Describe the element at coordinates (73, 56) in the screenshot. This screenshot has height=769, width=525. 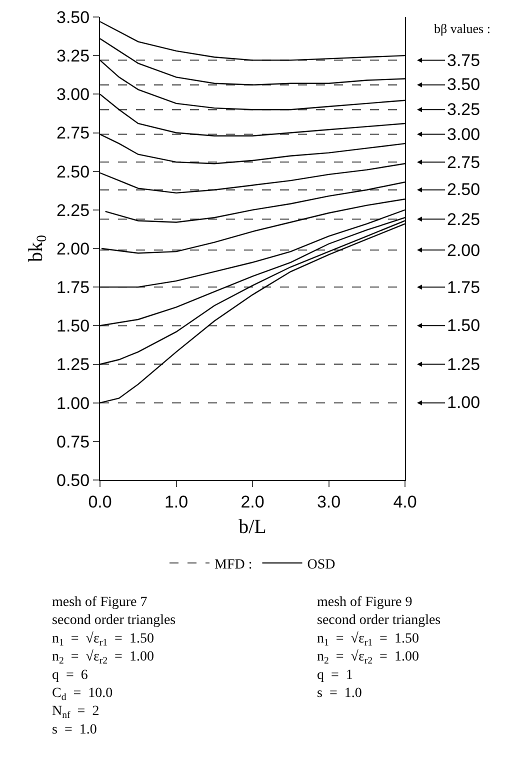
I see `y-tick-label: 3.25` at that location.